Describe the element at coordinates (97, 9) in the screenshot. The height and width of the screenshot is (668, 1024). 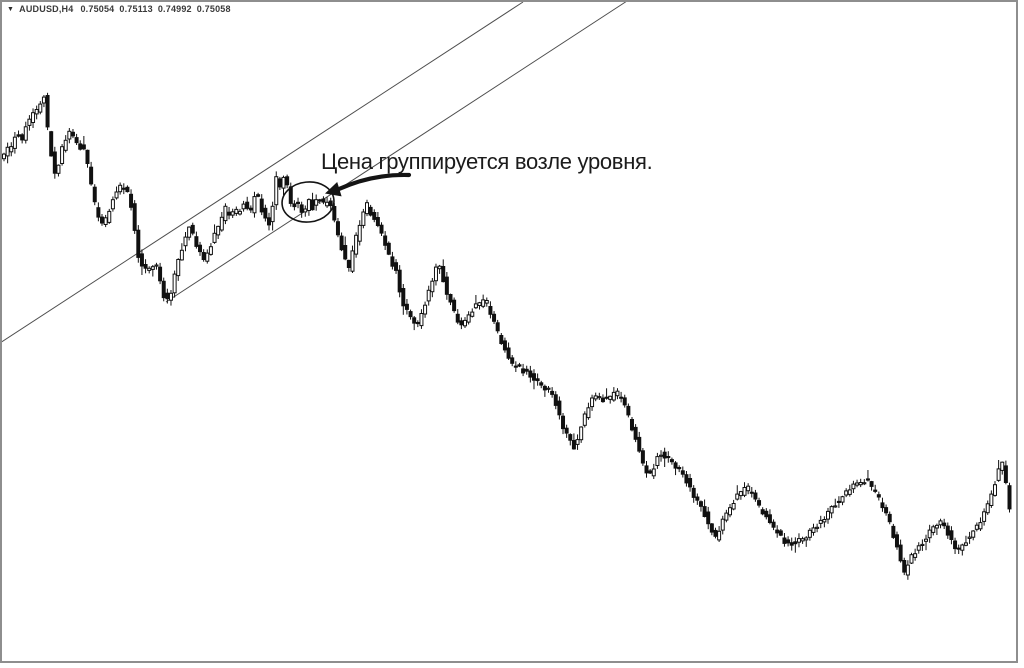
I see `ohlc-open-value: 0.75054` at that location.